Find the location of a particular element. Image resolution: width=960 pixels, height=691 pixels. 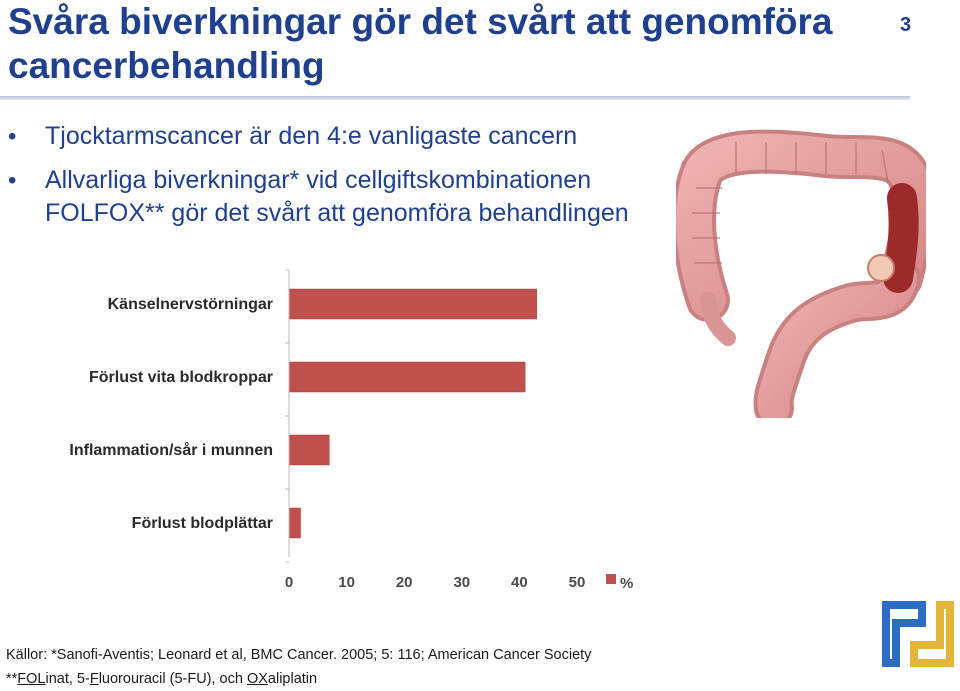

abbr-part: aliplatin is located at coordinates (292, 679).